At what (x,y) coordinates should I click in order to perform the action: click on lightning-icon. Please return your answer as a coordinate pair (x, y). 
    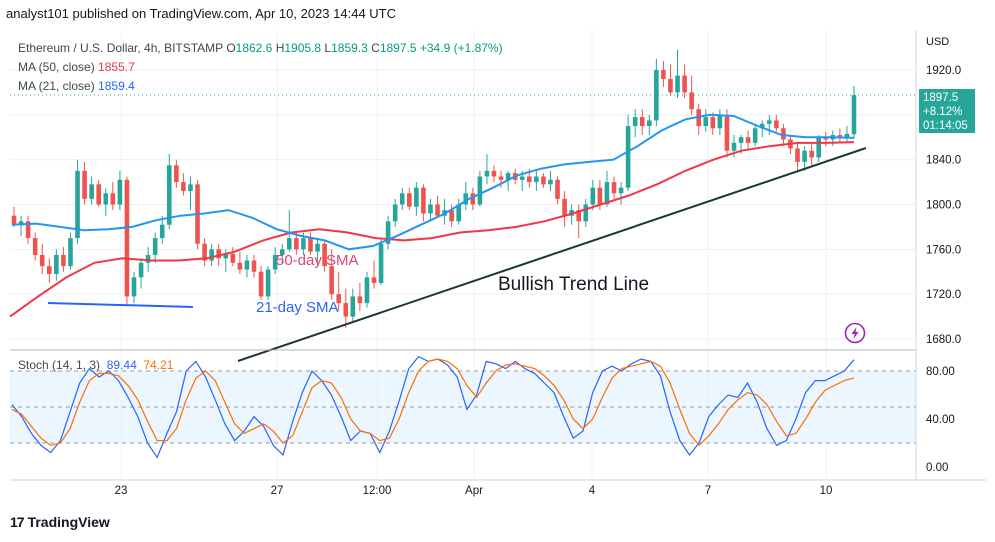
    Looking at the image, I should click on (855, 333).